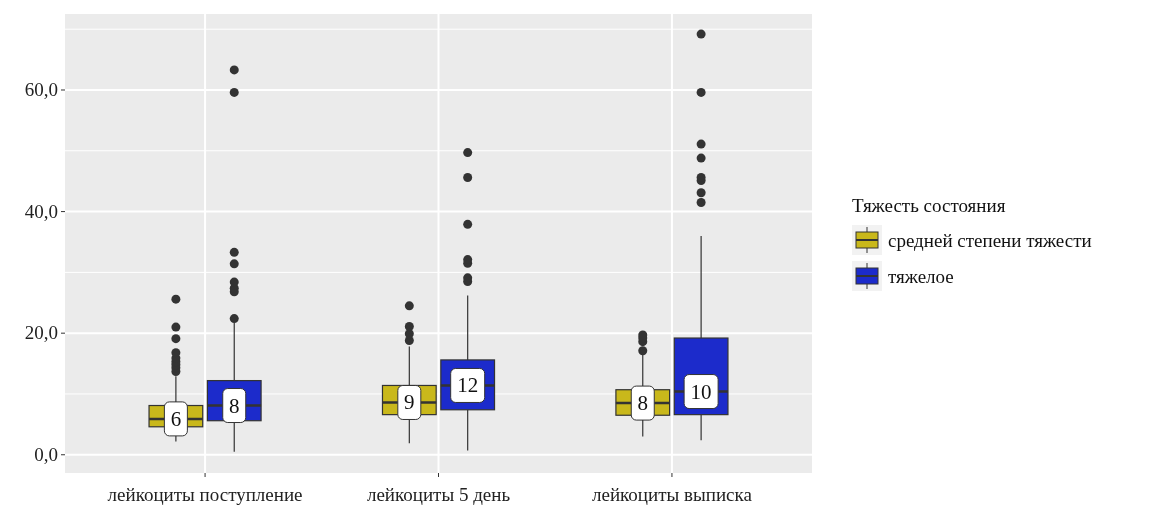 This screenshot has height=506, width=1149. Describe the element at coordinates (701, 391) in the screenshot. I see `text: 10` at that location.